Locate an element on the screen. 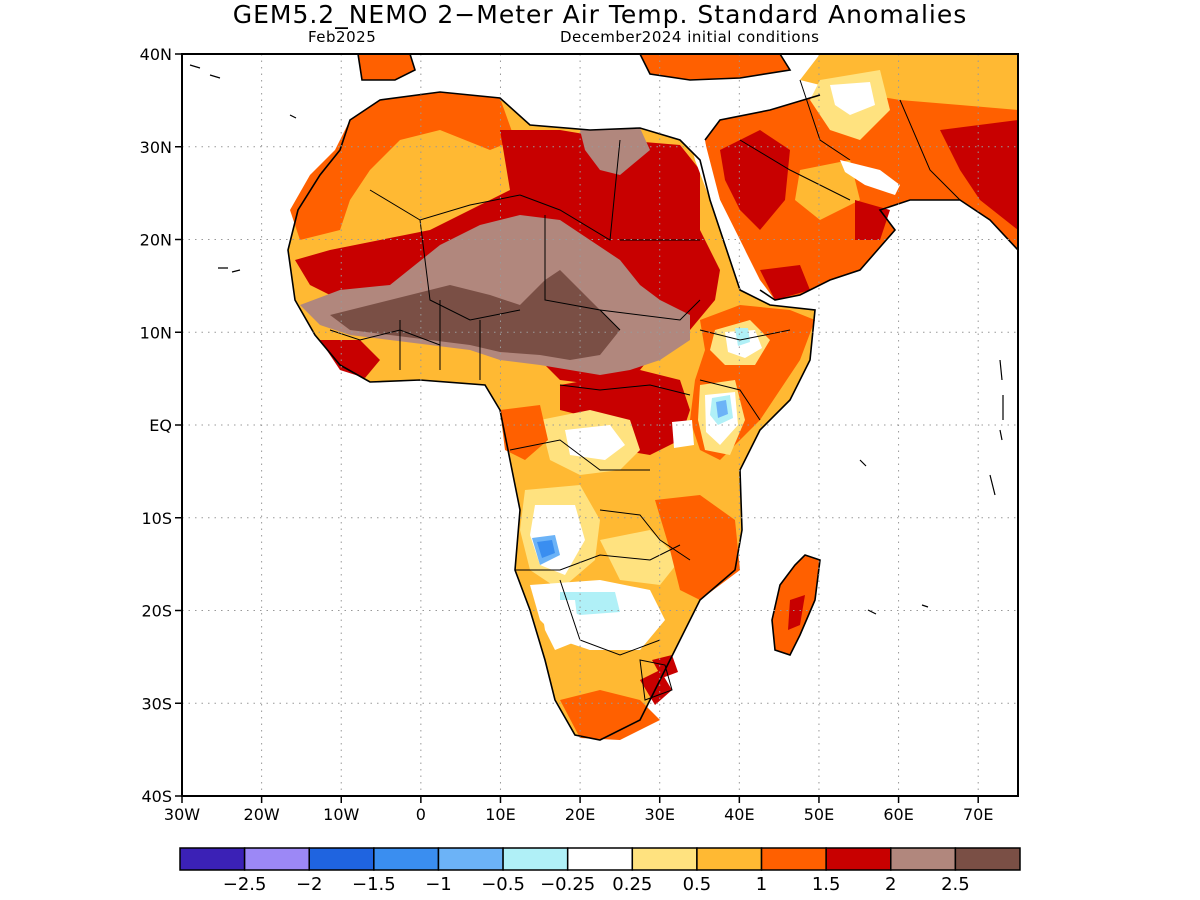 This screenshot has height=900, width=1200. colorbar: −2.5 −2 −1.5 −1 −0.5 −0.25 0.25 0.5 1 1.5 2 2.5 is located at coordinates (600, 871).